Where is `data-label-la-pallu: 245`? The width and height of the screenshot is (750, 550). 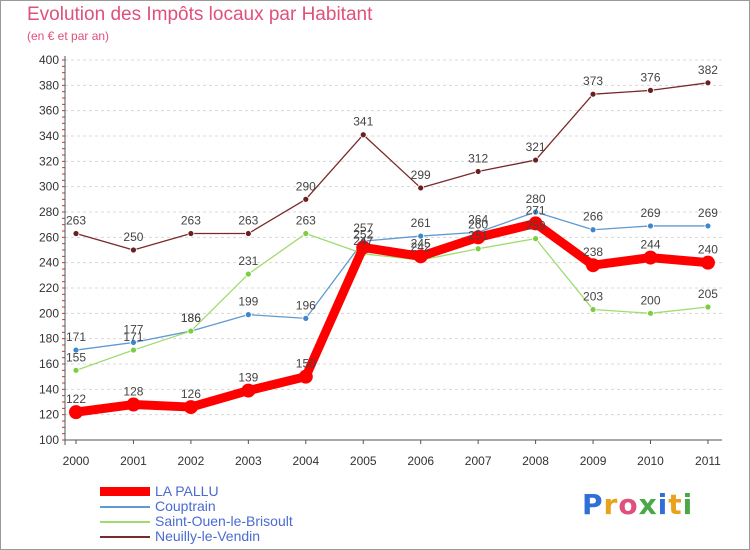
data-label-la-pallu: 245 is located at coordinates (421, 243).